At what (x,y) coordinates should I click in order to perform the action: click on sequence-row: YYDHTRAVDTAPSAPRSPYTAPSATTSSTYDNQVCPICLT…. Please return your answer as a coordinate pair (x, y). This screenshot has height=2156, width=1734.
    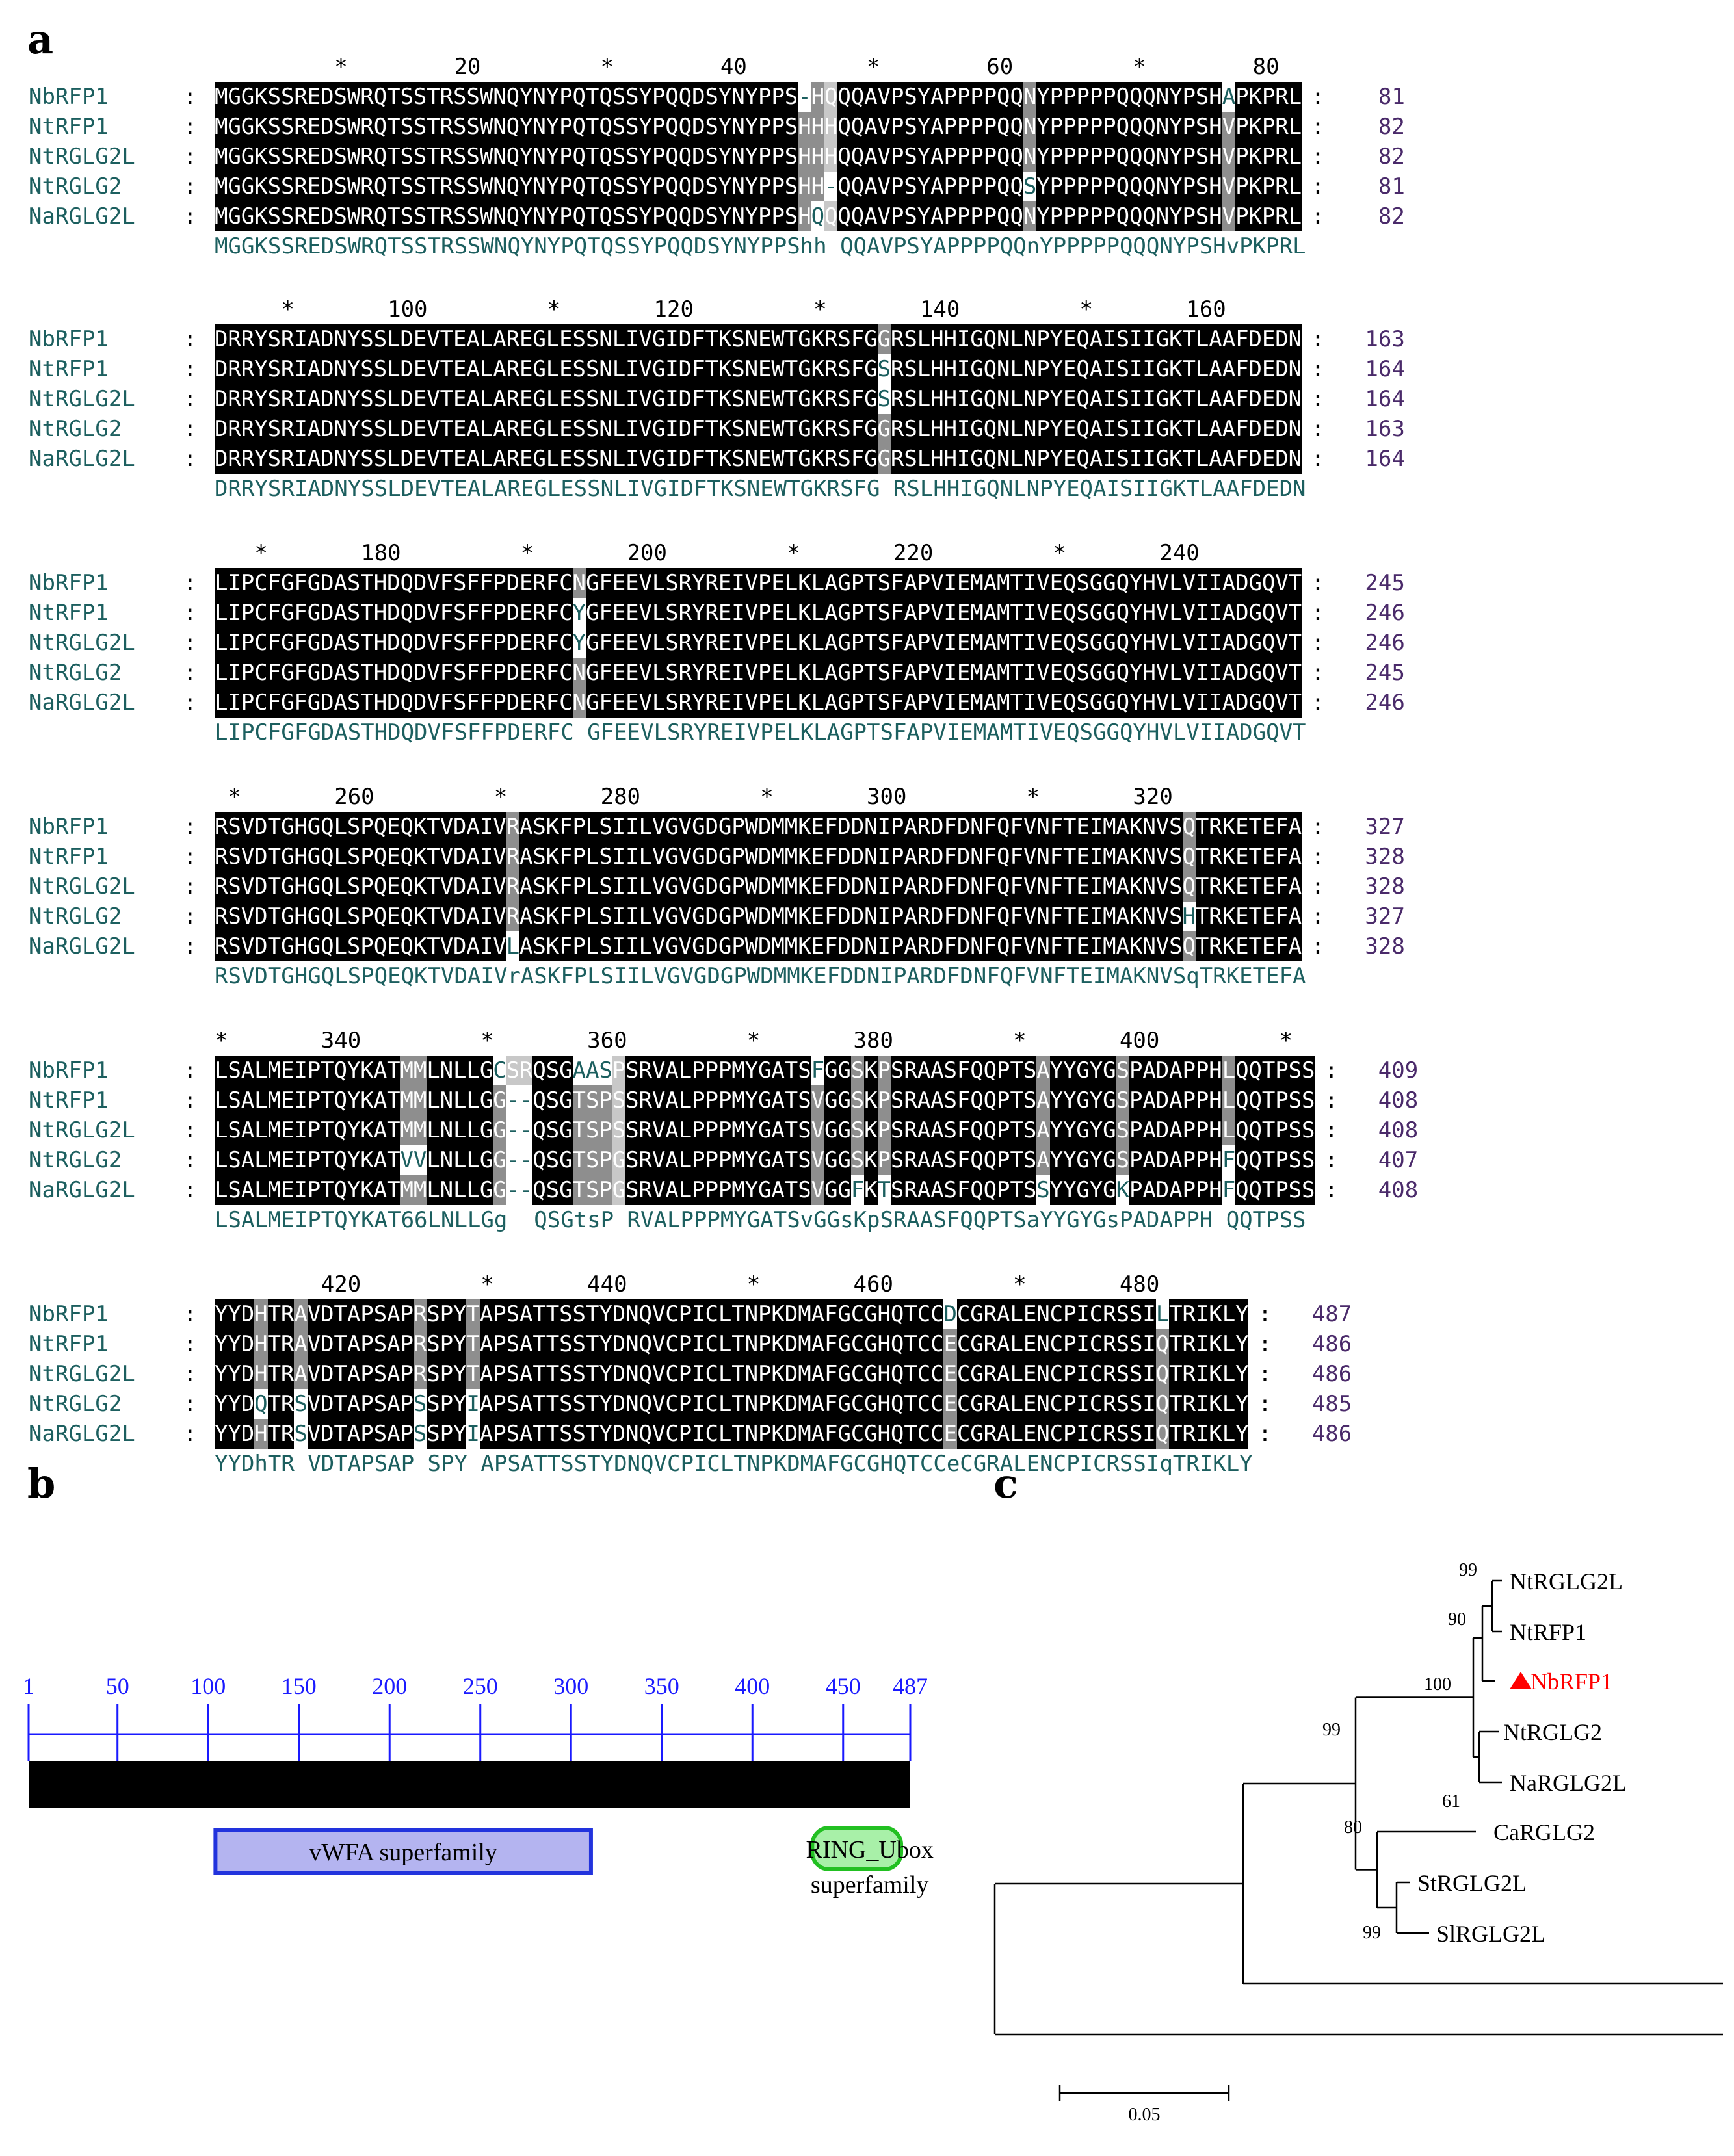
    Looking at the image, I should click on (732, 1374).